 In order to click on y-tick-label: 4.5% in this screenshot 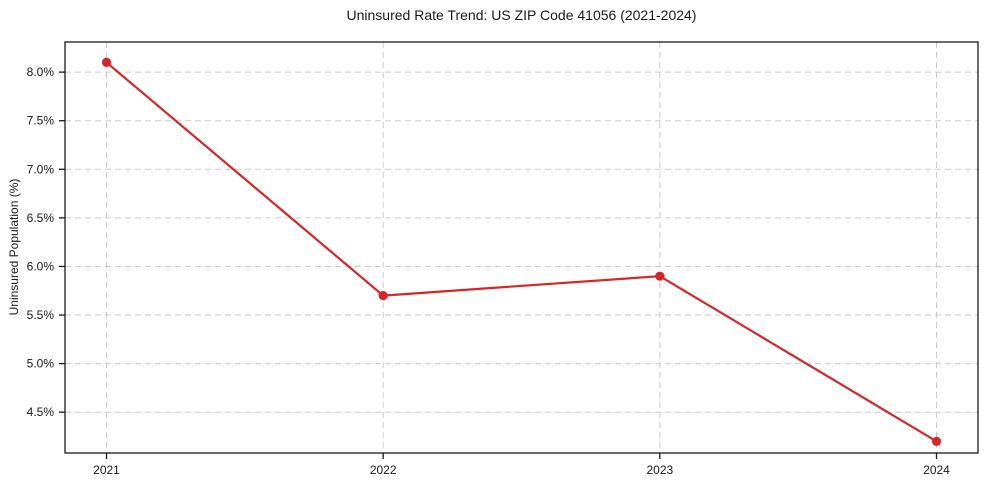, I will do `click(41, 412)`.